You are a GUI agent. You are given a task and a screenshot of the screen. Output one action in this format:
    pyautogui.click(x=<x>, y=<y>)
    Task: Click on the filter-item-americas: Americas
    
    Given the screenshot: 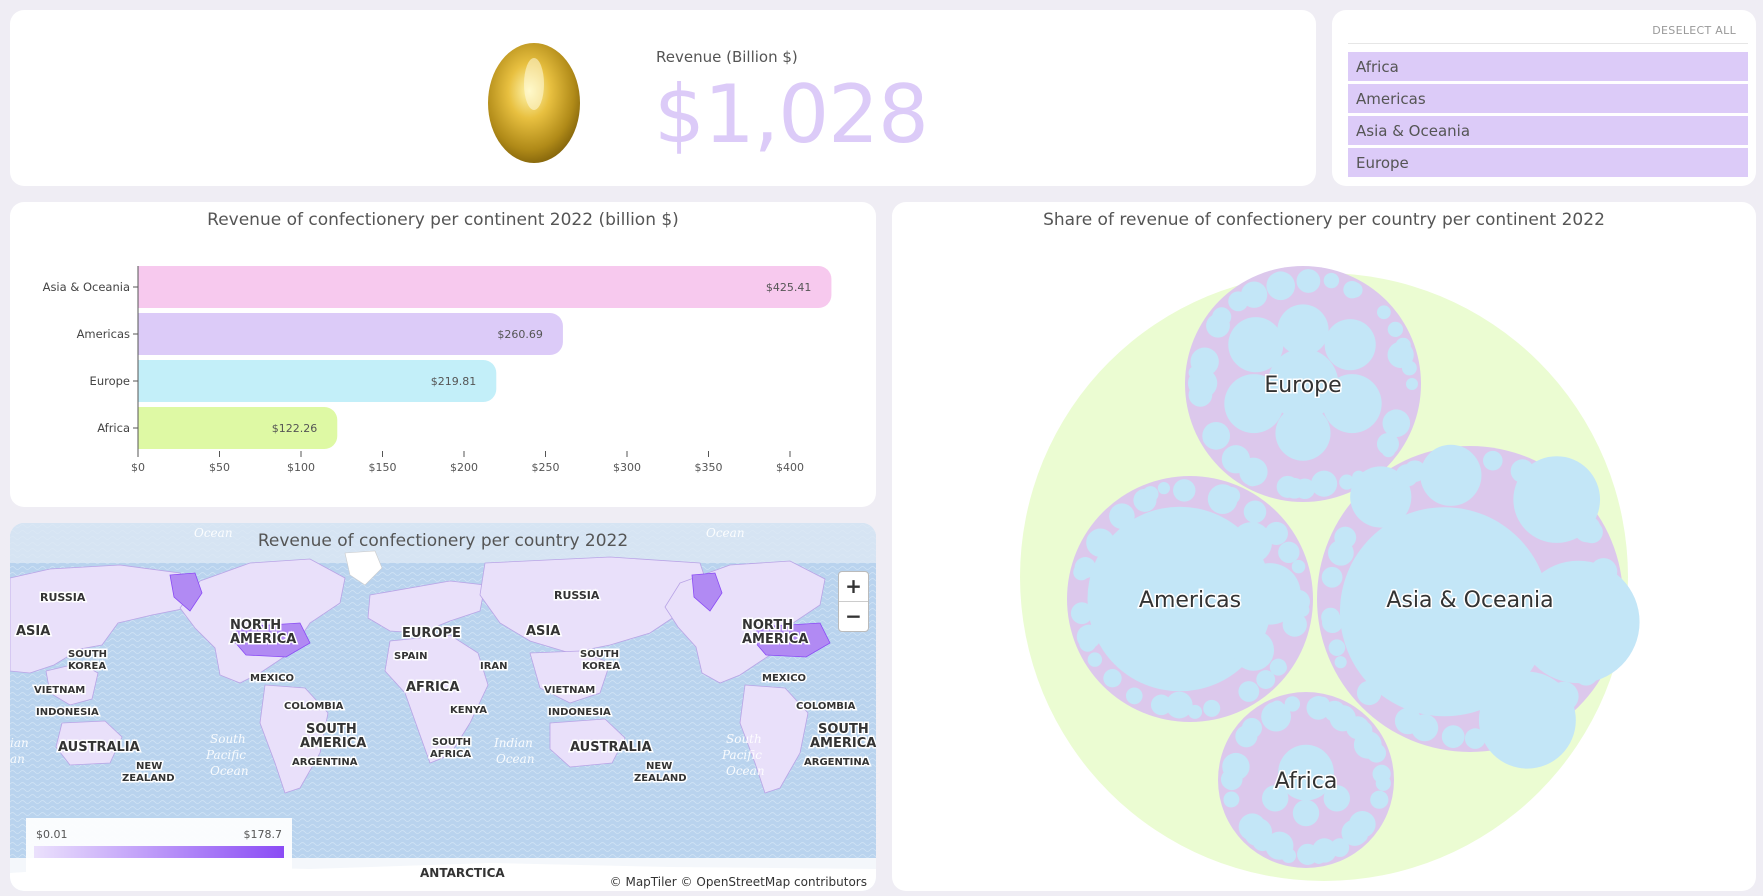 What is the action you would take?
    pyautogui.click(x=1548, y=98)
    